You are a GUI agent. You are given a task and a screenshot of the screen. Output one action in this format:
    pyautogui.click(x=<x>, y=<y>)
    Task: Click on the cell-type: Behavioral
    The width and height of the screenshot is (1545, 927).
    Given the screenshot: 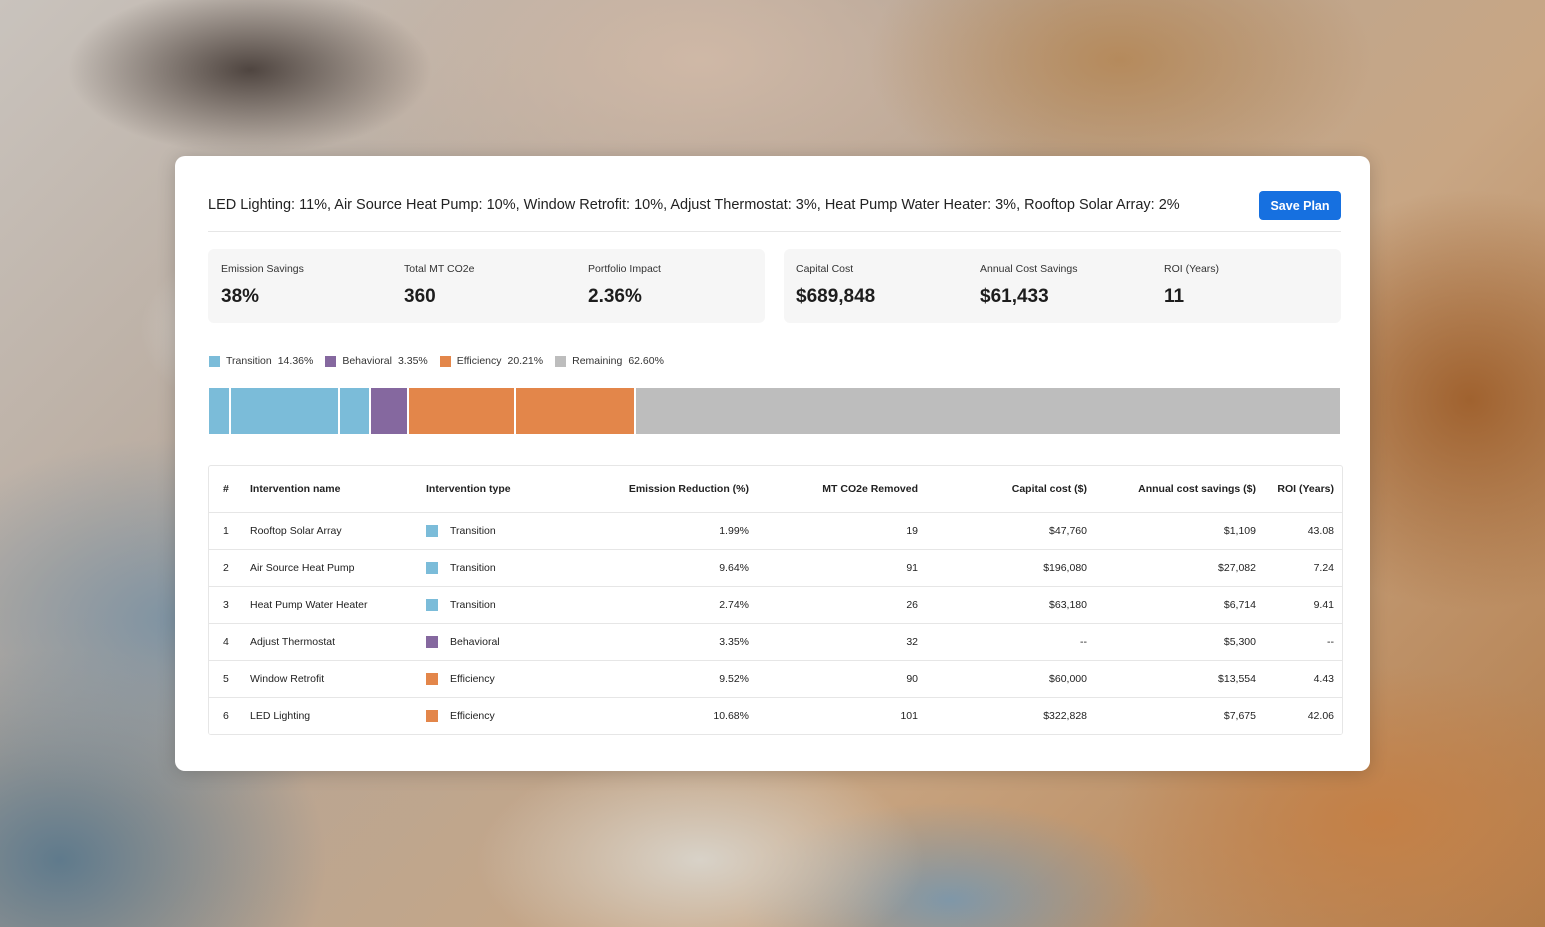 What is the action you would take?
    pyautogui.click(x=501, y=642)
    